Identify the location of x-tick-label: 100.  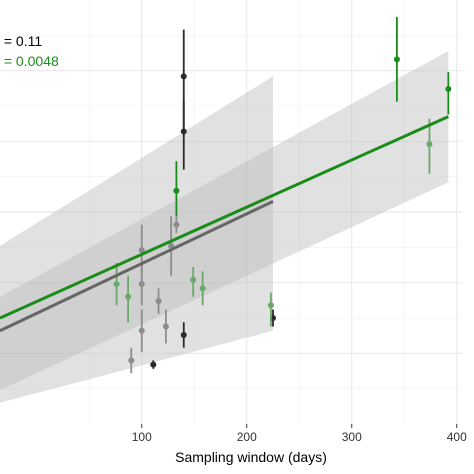
(142, 437).